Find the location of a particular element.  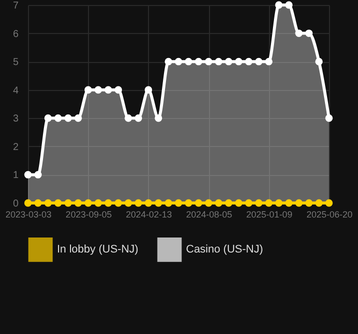

y-tick-label: 0 is located at coordinates (15, 204).